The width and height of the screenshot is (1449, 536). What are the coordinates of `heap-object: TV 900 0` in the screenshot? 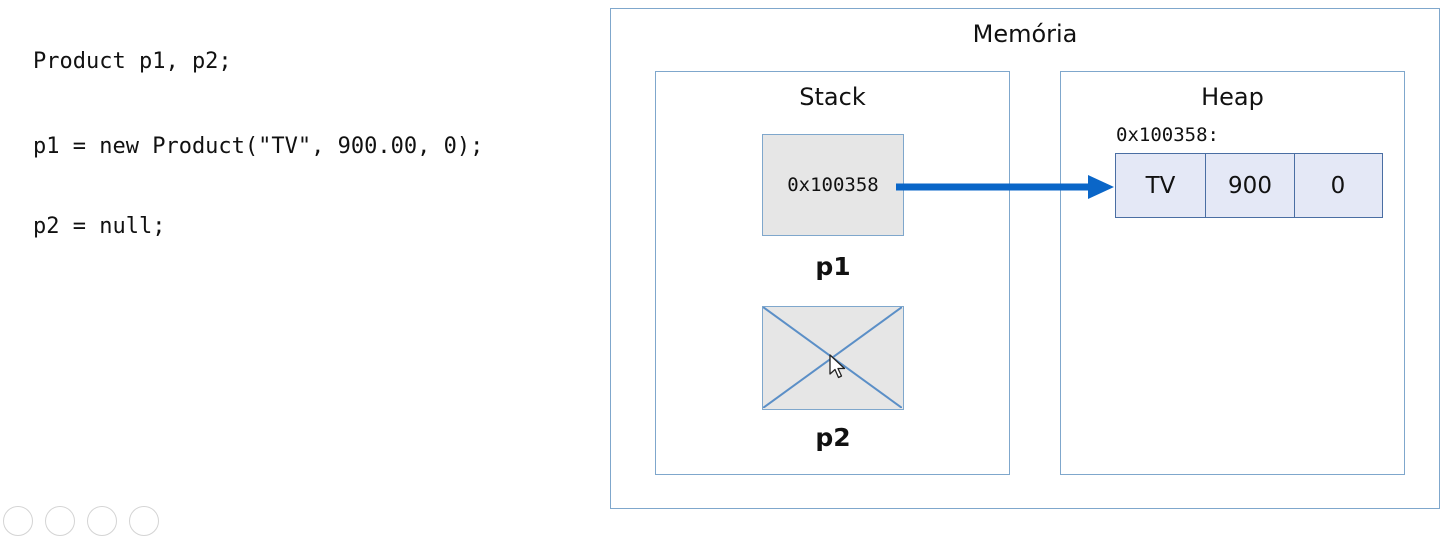 It's located at (1249, 185).